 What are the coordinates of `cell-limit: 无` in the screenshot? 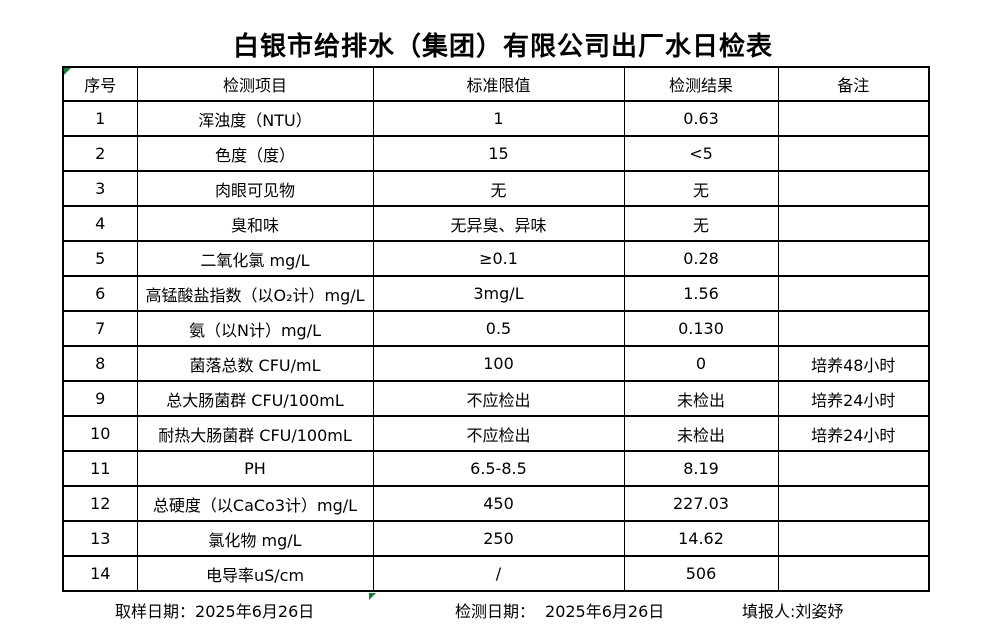 It's located at (498, 188).